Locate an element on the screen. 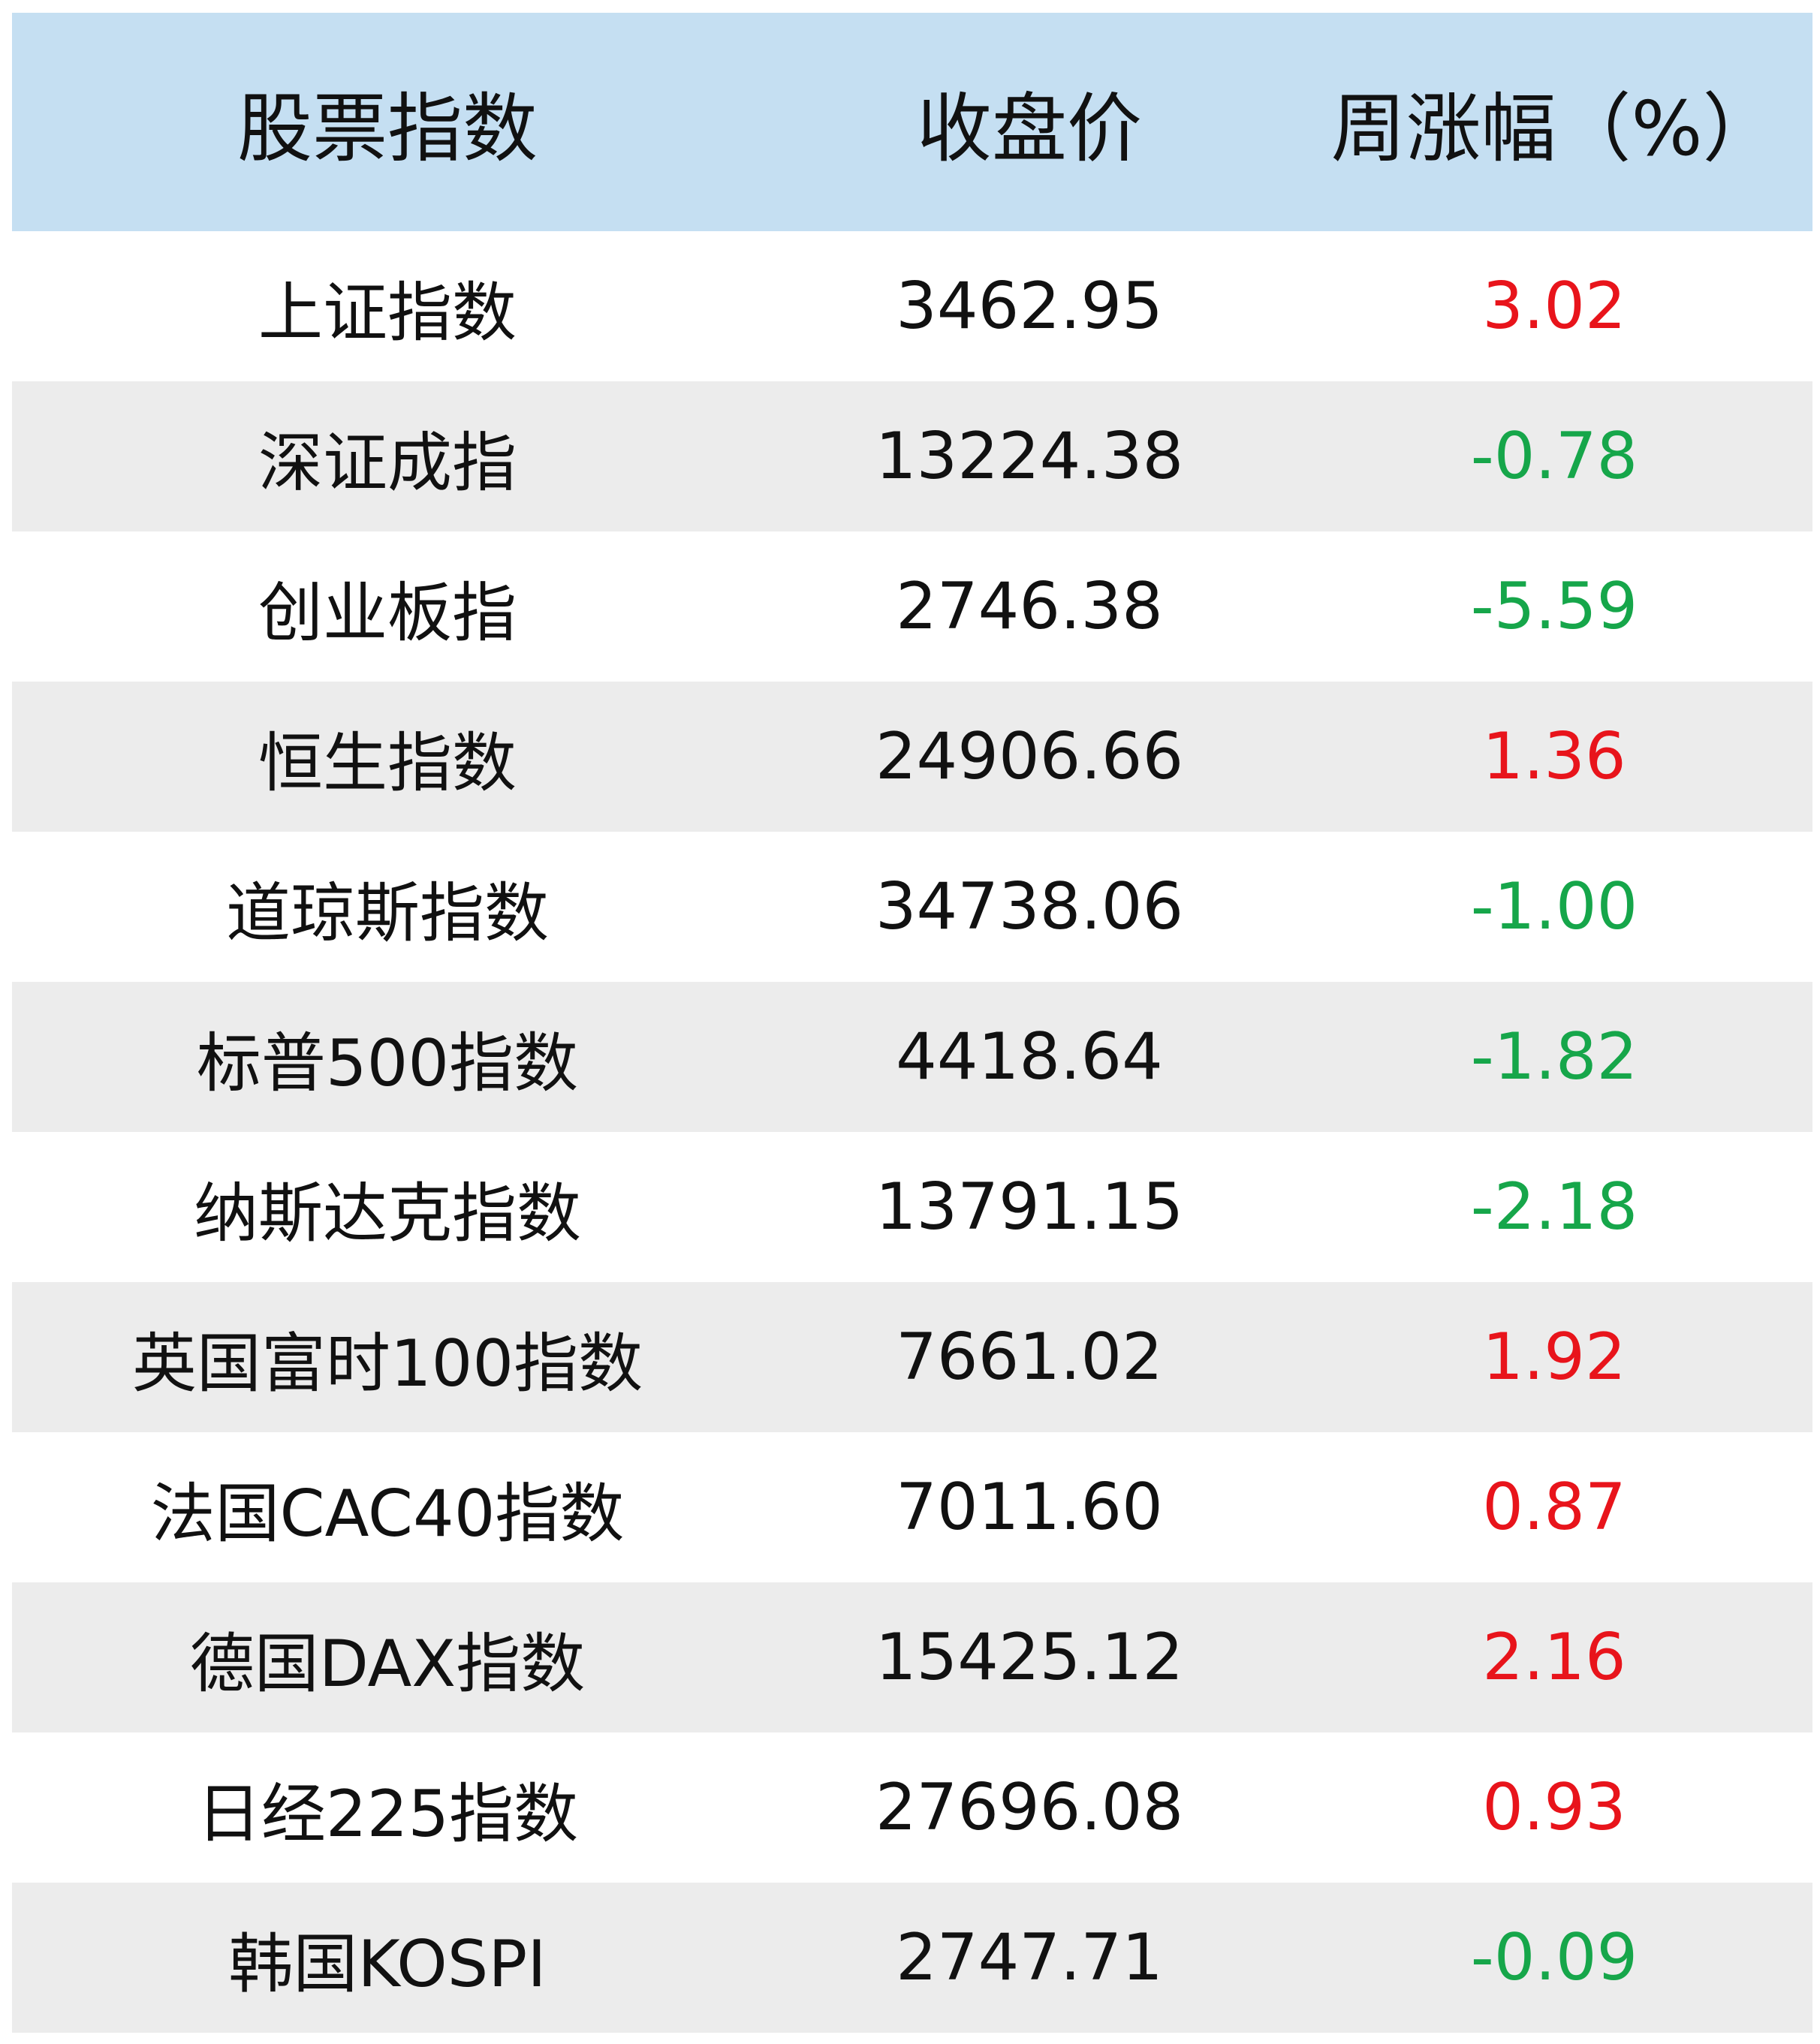 This screenshot has width=1820, height=2044. close-price: 27696.08 is located at coordinates (1029, 1807).